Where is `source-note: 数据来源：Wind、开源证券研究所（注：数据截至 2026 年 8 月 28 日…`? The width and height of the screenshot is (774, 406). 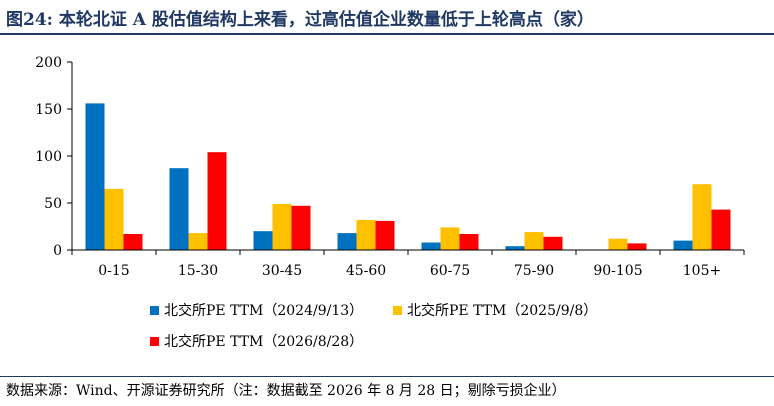
source-note: 数据来源：Wind、开源证券研究所（注：数据截至 2026 年 8 月 28 日… is located at coordinates (286, 391).